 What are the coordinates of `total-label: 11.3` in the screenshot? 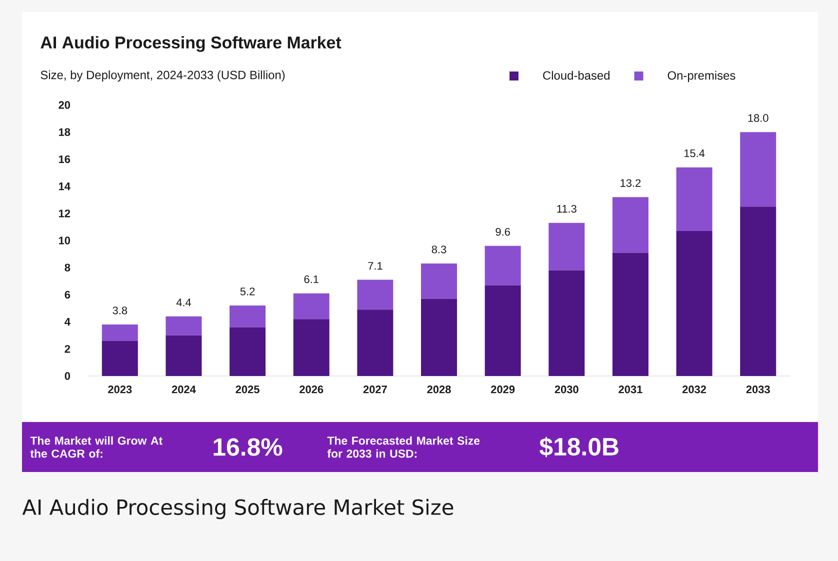 It's located at (566, 208).